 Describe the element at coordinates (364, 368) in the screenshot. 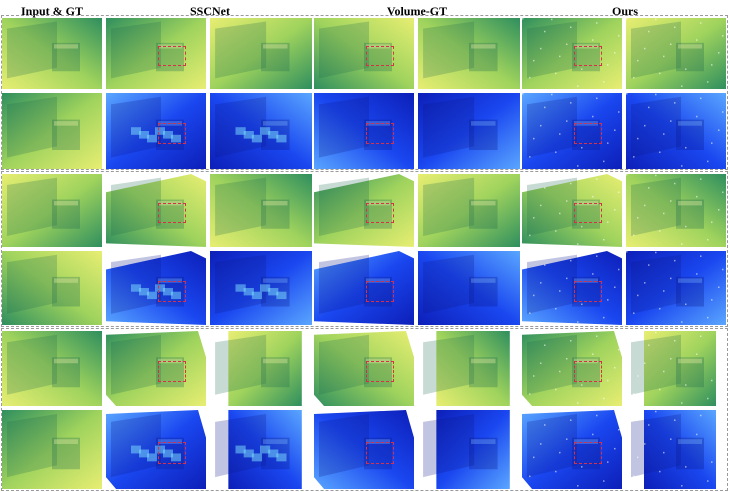

I see `scene-3-depth-volume_gt-full-image` at that location.